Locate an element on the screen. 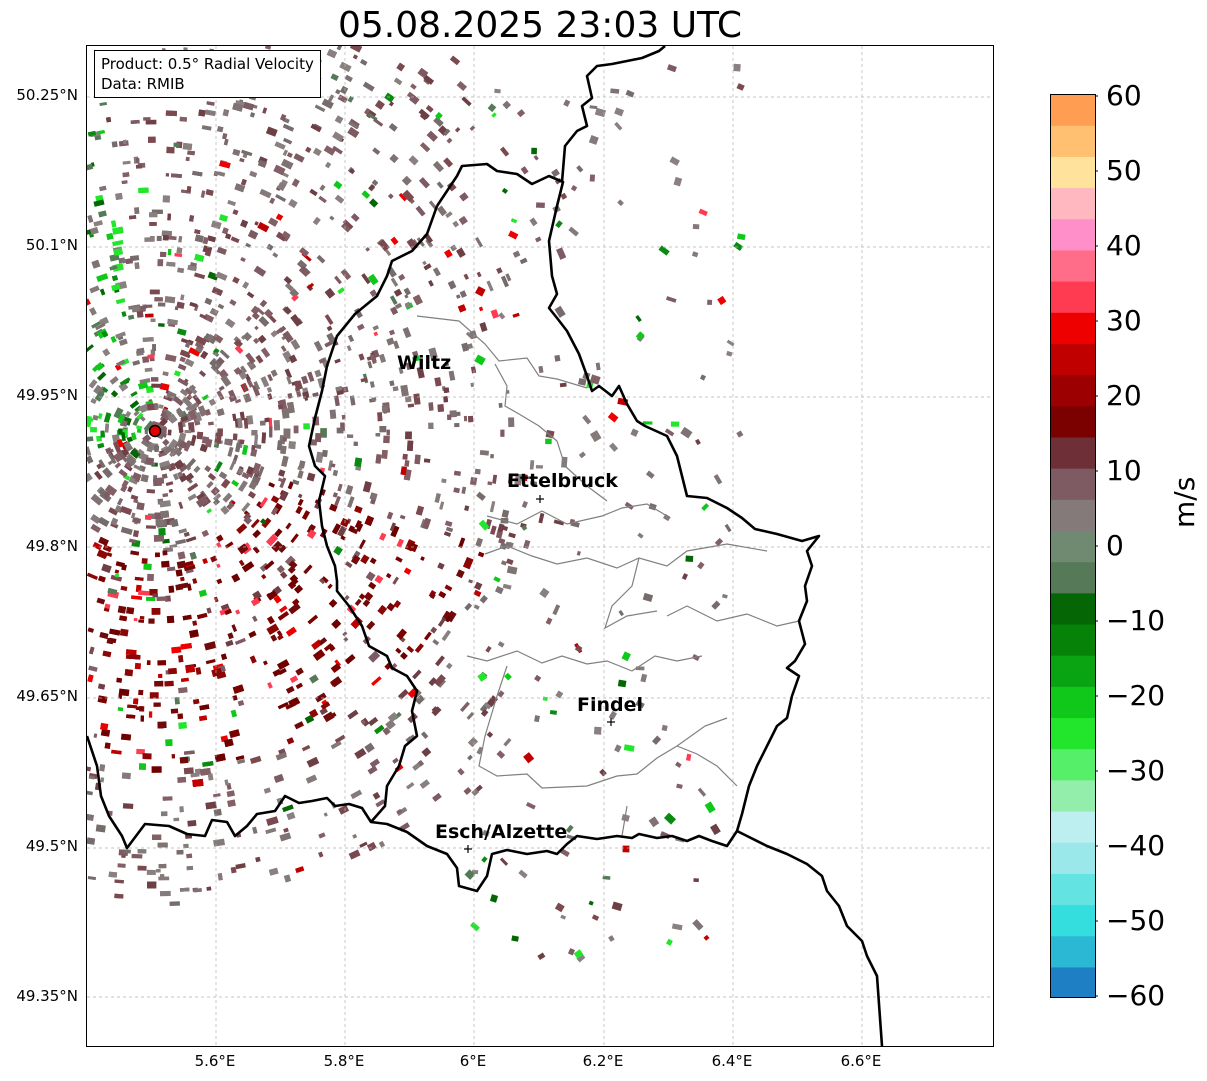 The image size is (1207, 1081). colorbar-tick: 30 is located at coordinates (1124, 320).